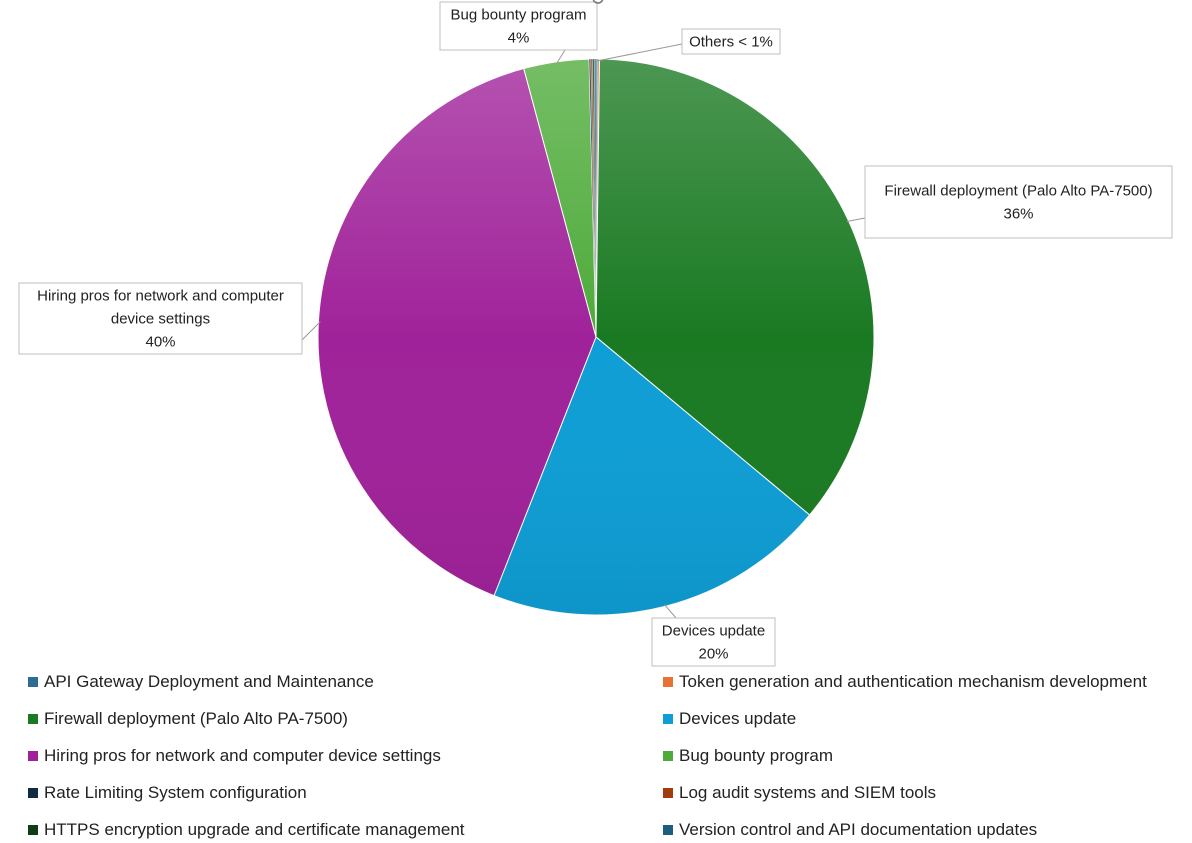 The height and width of the screenshot is (843, 1192). I want to click on data-label-text: 36%, so click(1018, 214).